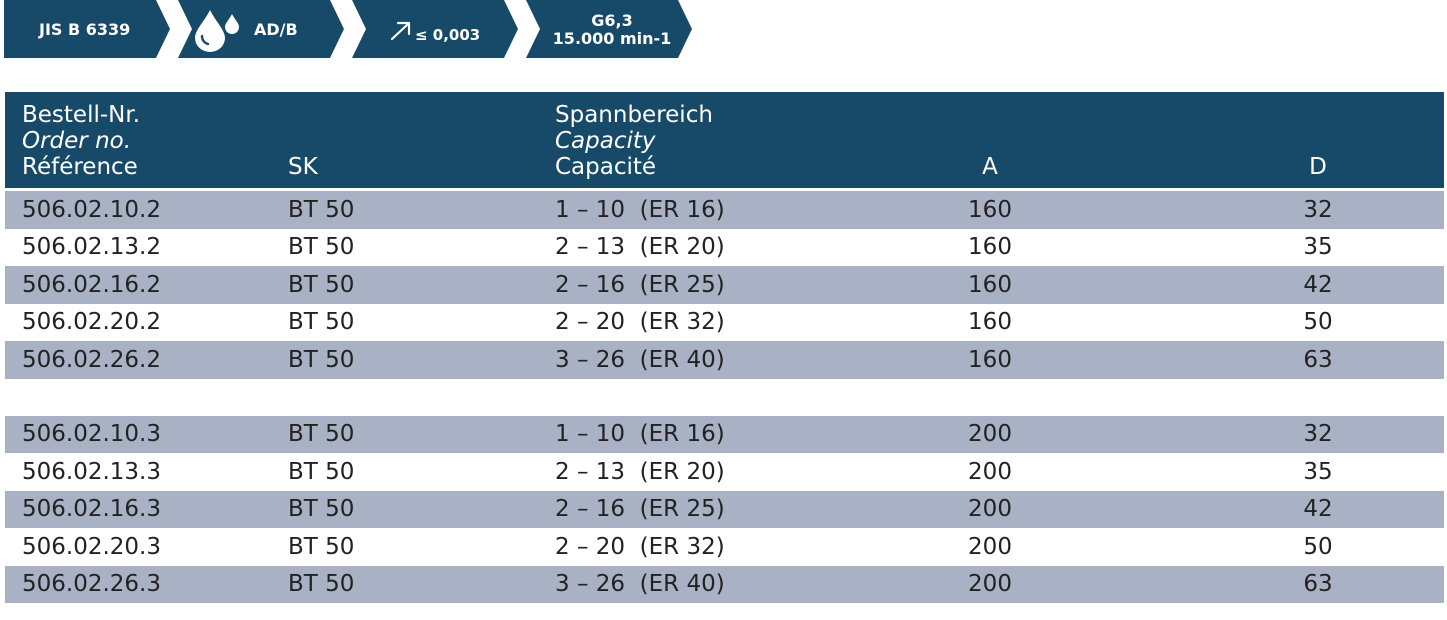 The height and width of the screenshot is (620, 1447). What do you see at coordinates (91, 584) in the screenshot?
I see `cell-order-no: 506.02.26.3` at bounding box center [91, 584].